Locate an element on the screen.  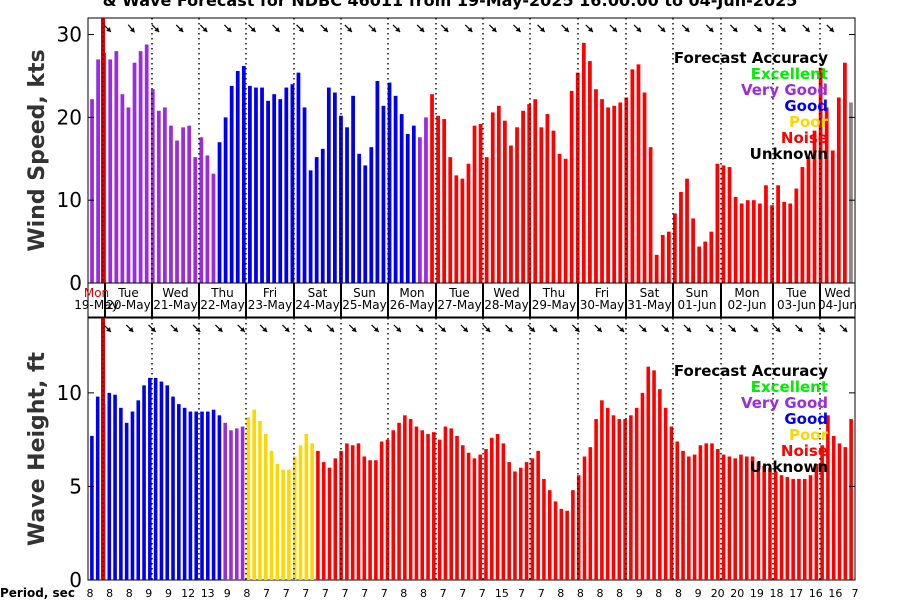
date-label: 26-May is located at coordinates (412, 305).